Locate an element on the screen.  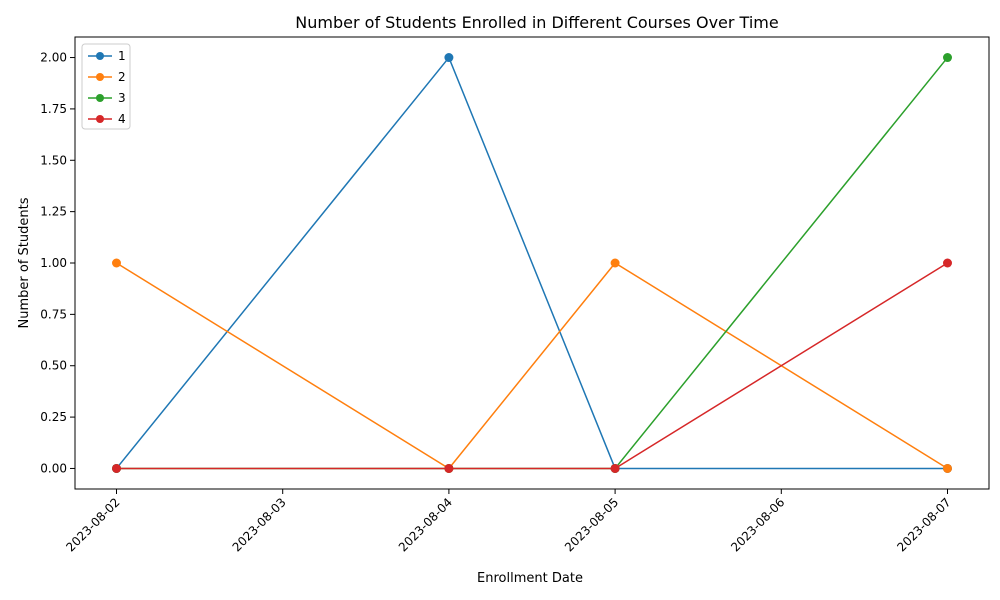
legend-label: 4 is located at coordinates (122, 119).